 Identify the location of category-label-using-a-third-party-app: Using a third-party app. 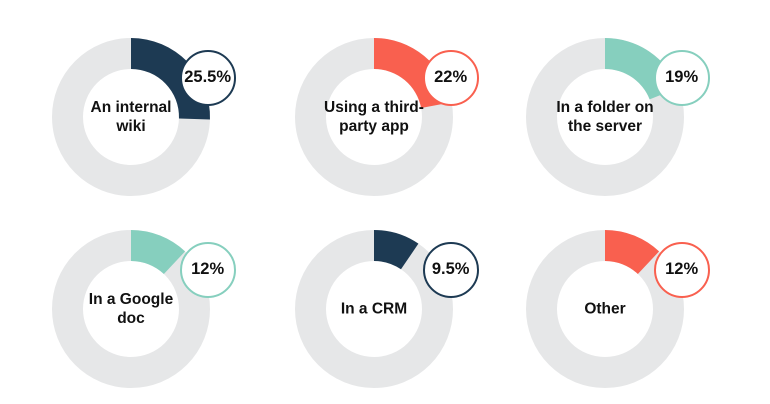
(374, 117).